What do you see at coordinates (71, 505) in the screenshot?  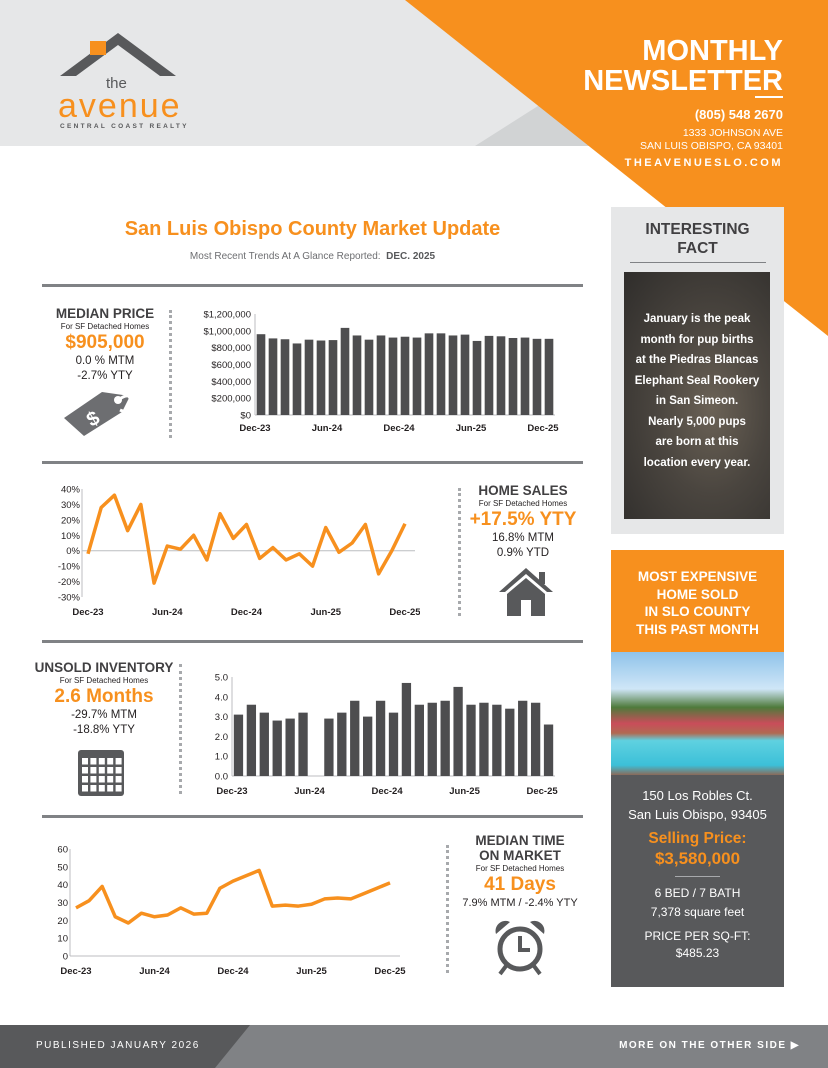 I see `y-tick-label: 30%` at bounding box center [71, 505].